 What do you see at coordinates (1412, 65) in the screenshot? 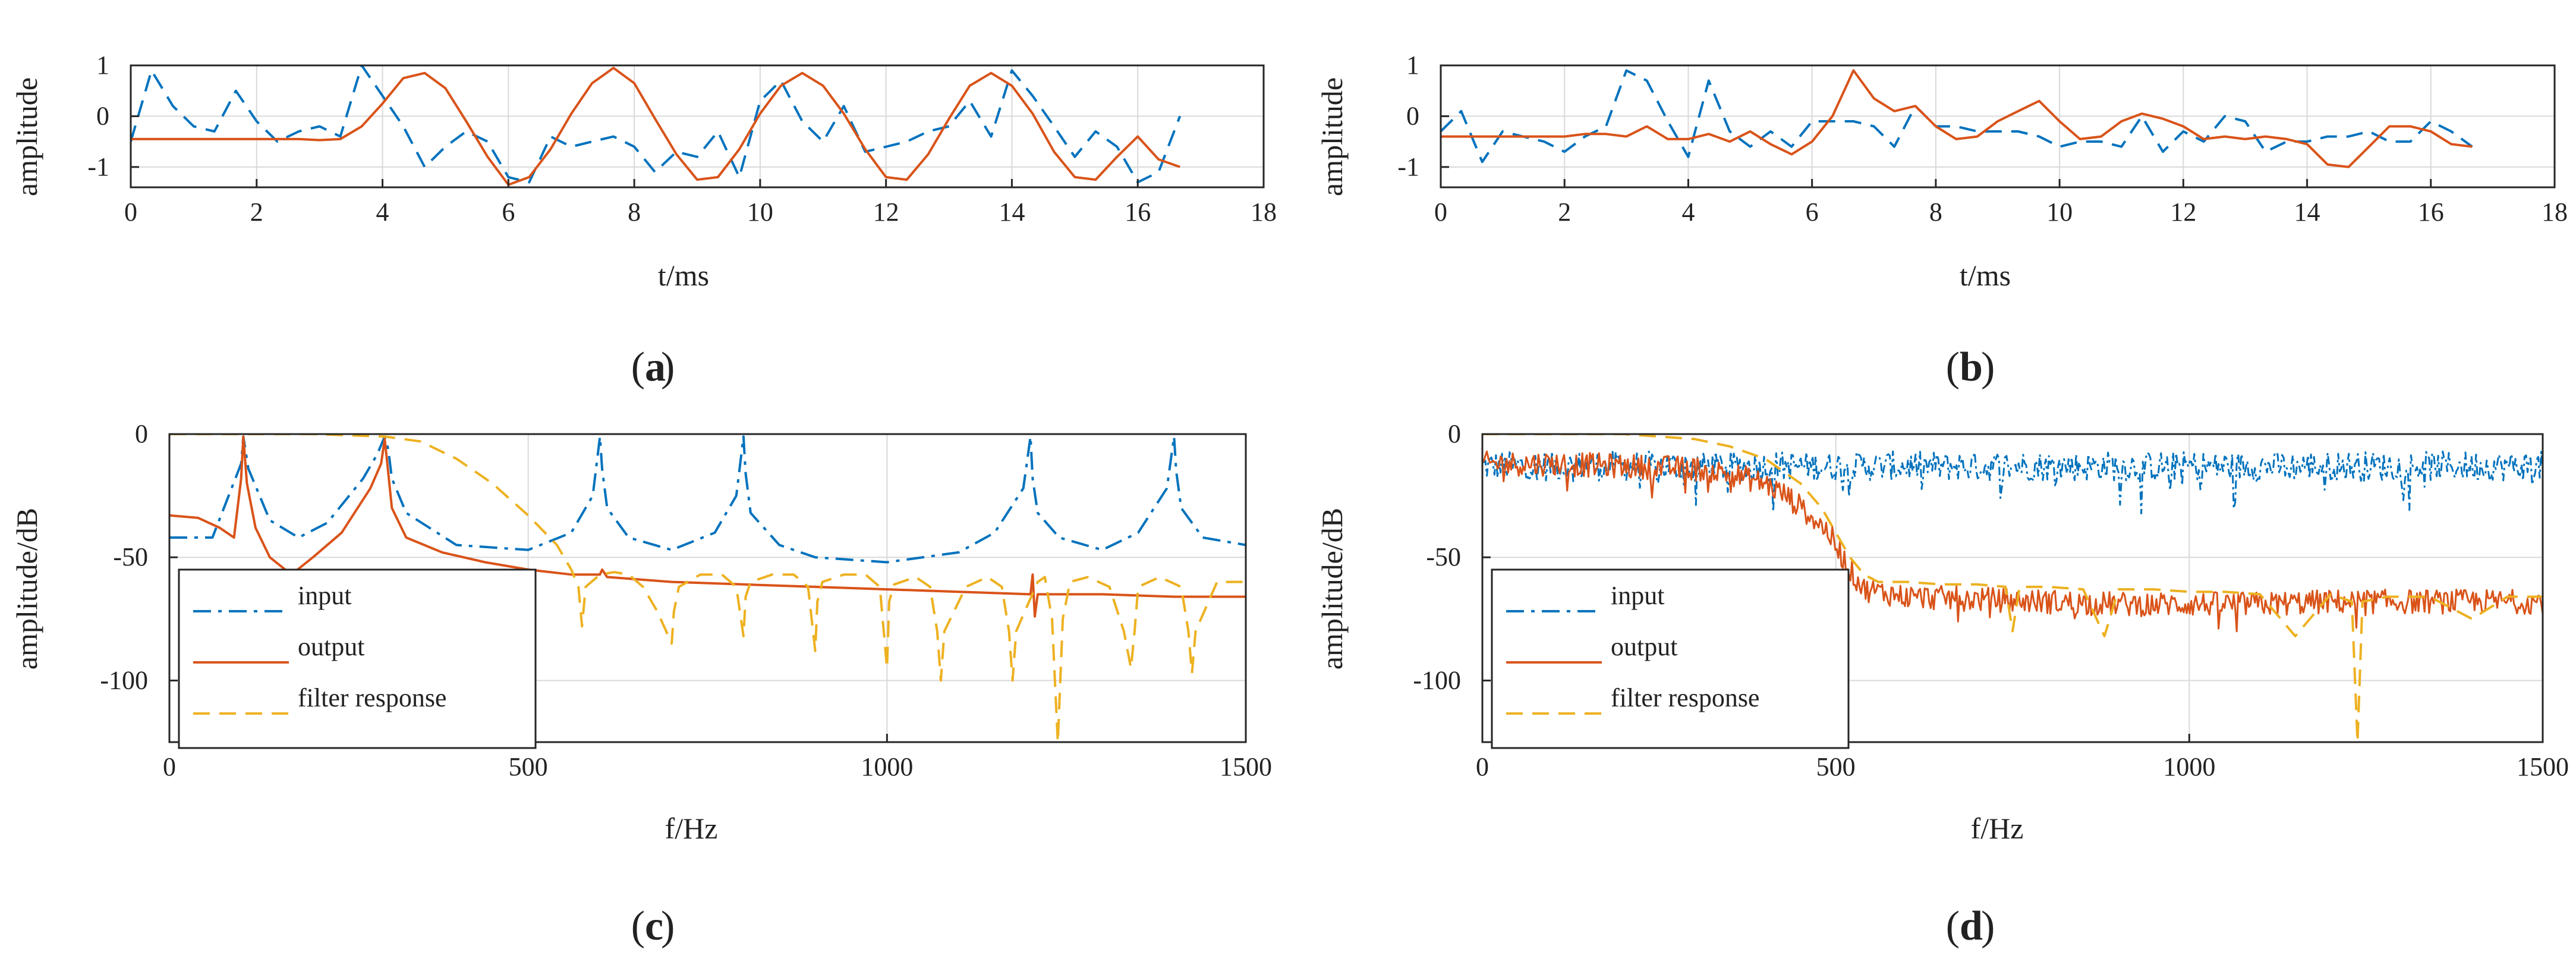
I see `panel-b-ytick-label: 1` at bounding box center [1412, 65].